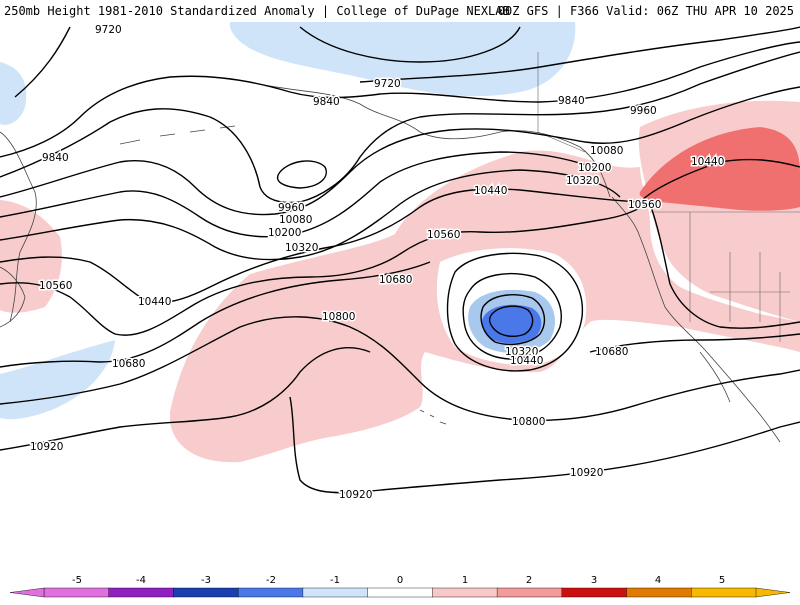  Describe the element at coordinates (544, 445) in the screenshot. I see `contour-10920-b` at that location.